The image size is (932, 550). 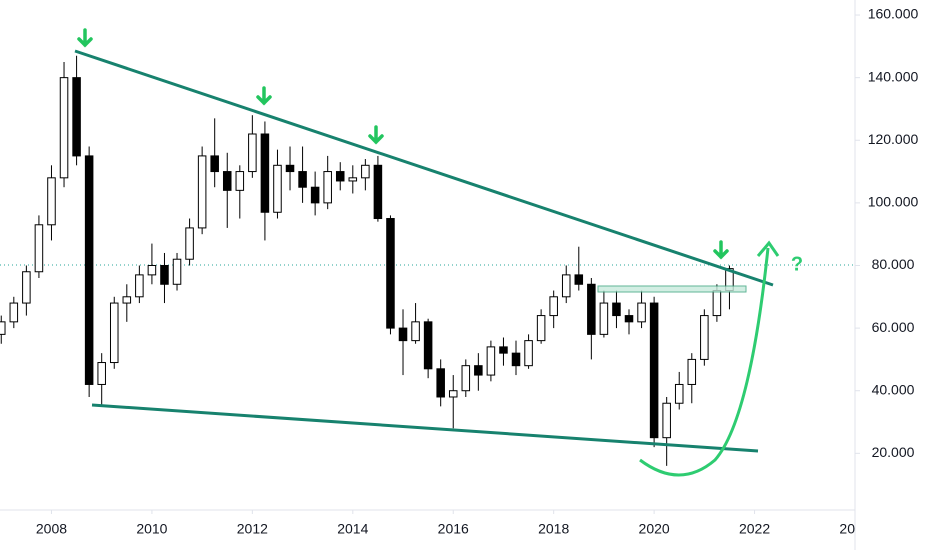 What do you see at coordinates (754, 529) in the screenshot?
I see `x-tick-label: 2022` at bounding box center [754, 529].